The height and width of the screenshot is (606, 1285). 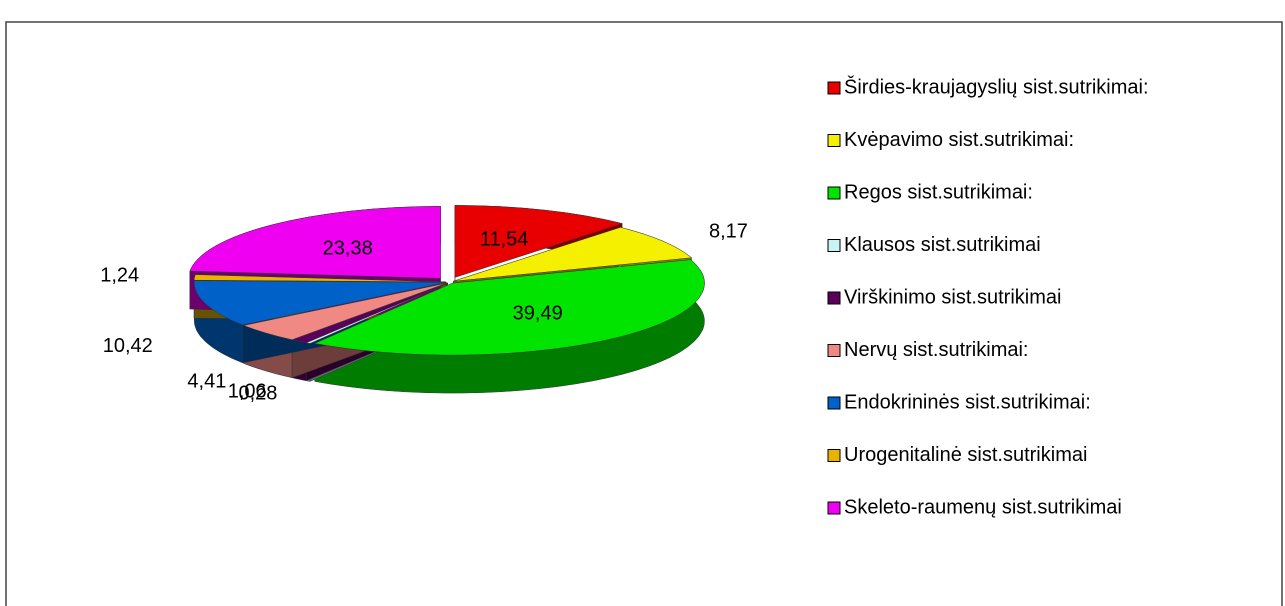 I want to click on legend-label: Regos sist.sutrikimai:, so click(x=938, y=192).